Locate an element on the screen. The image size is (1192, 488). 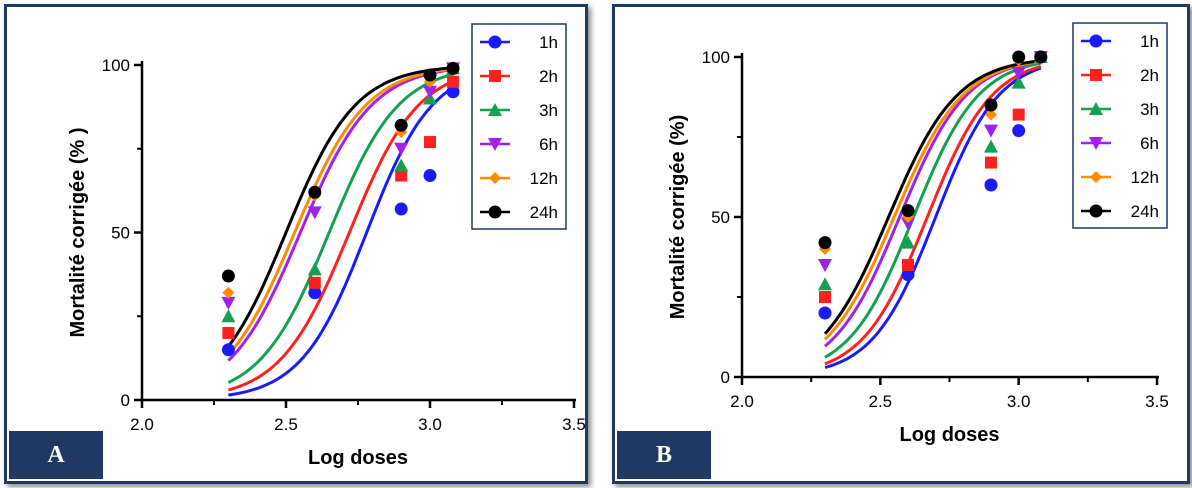
fit-curve-2h is located at coordinates (340, 235).